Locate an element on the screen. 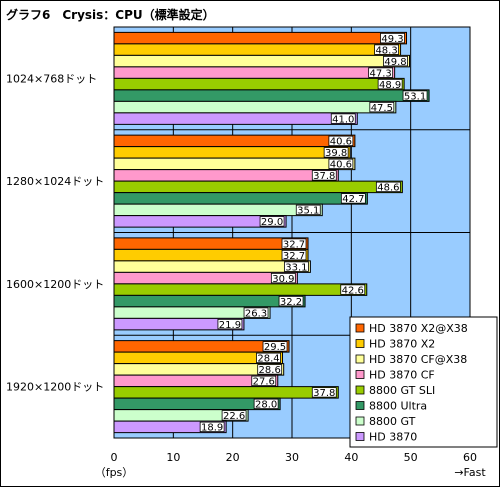 This screenshot has height=487, width=500. data-label: 40.6 is located at coordinates (341, 142).